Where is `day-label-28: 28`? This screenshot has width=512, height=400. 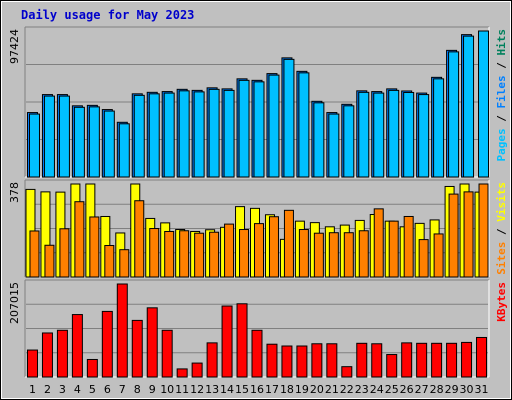 day-label-28: 28 is located at coordinates (437, 389).